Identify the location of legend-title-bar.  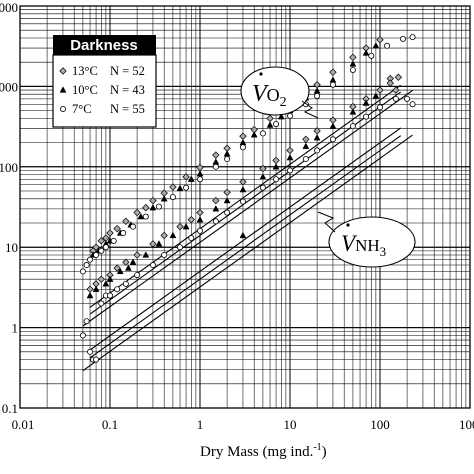
(104, 45).